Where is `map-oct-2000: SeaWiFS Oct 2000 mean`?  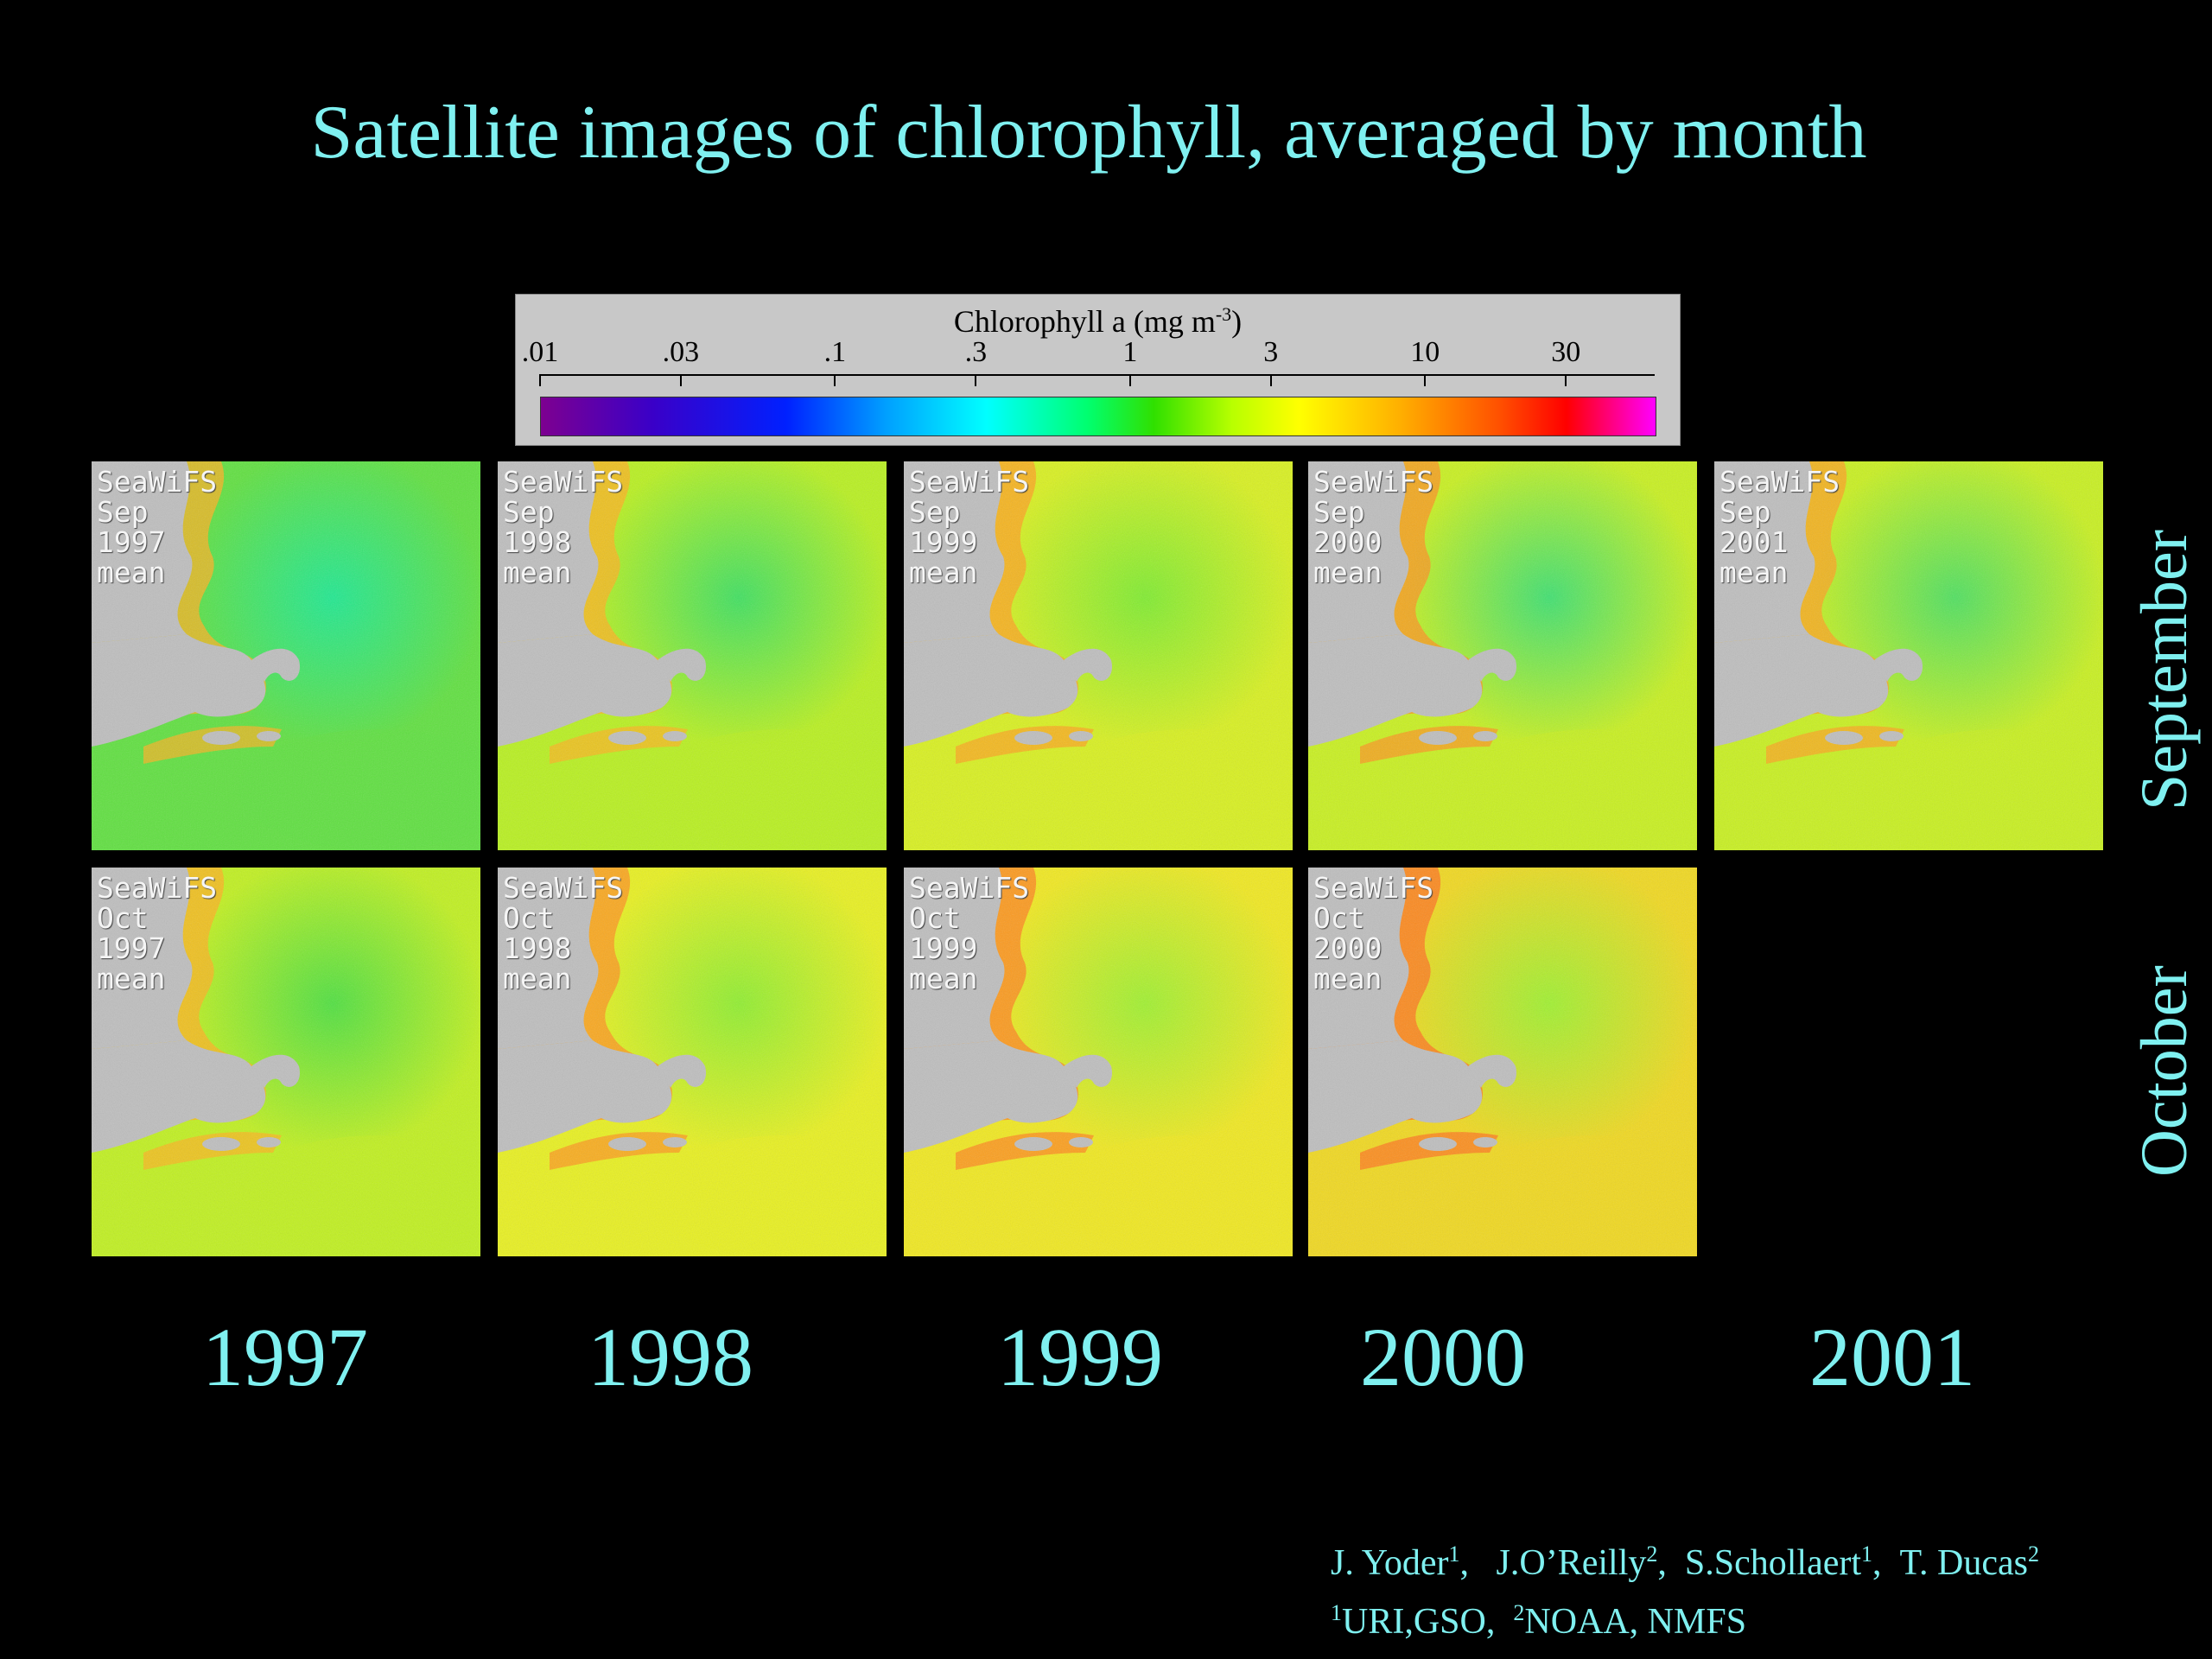
map-oct-2000: SeaWiFS Oct 2000 mean is located at coordinates (1502, 1062).